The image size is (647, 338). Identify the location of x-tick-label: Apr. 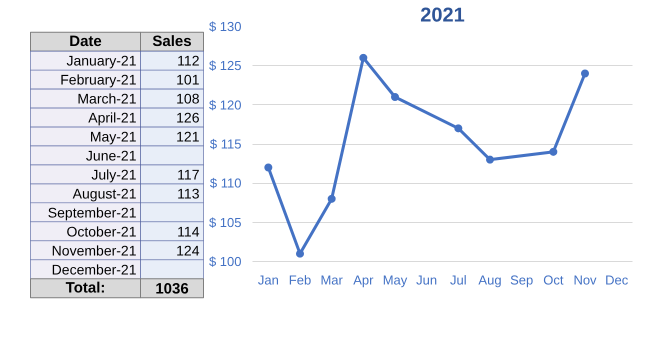
(363, 280).